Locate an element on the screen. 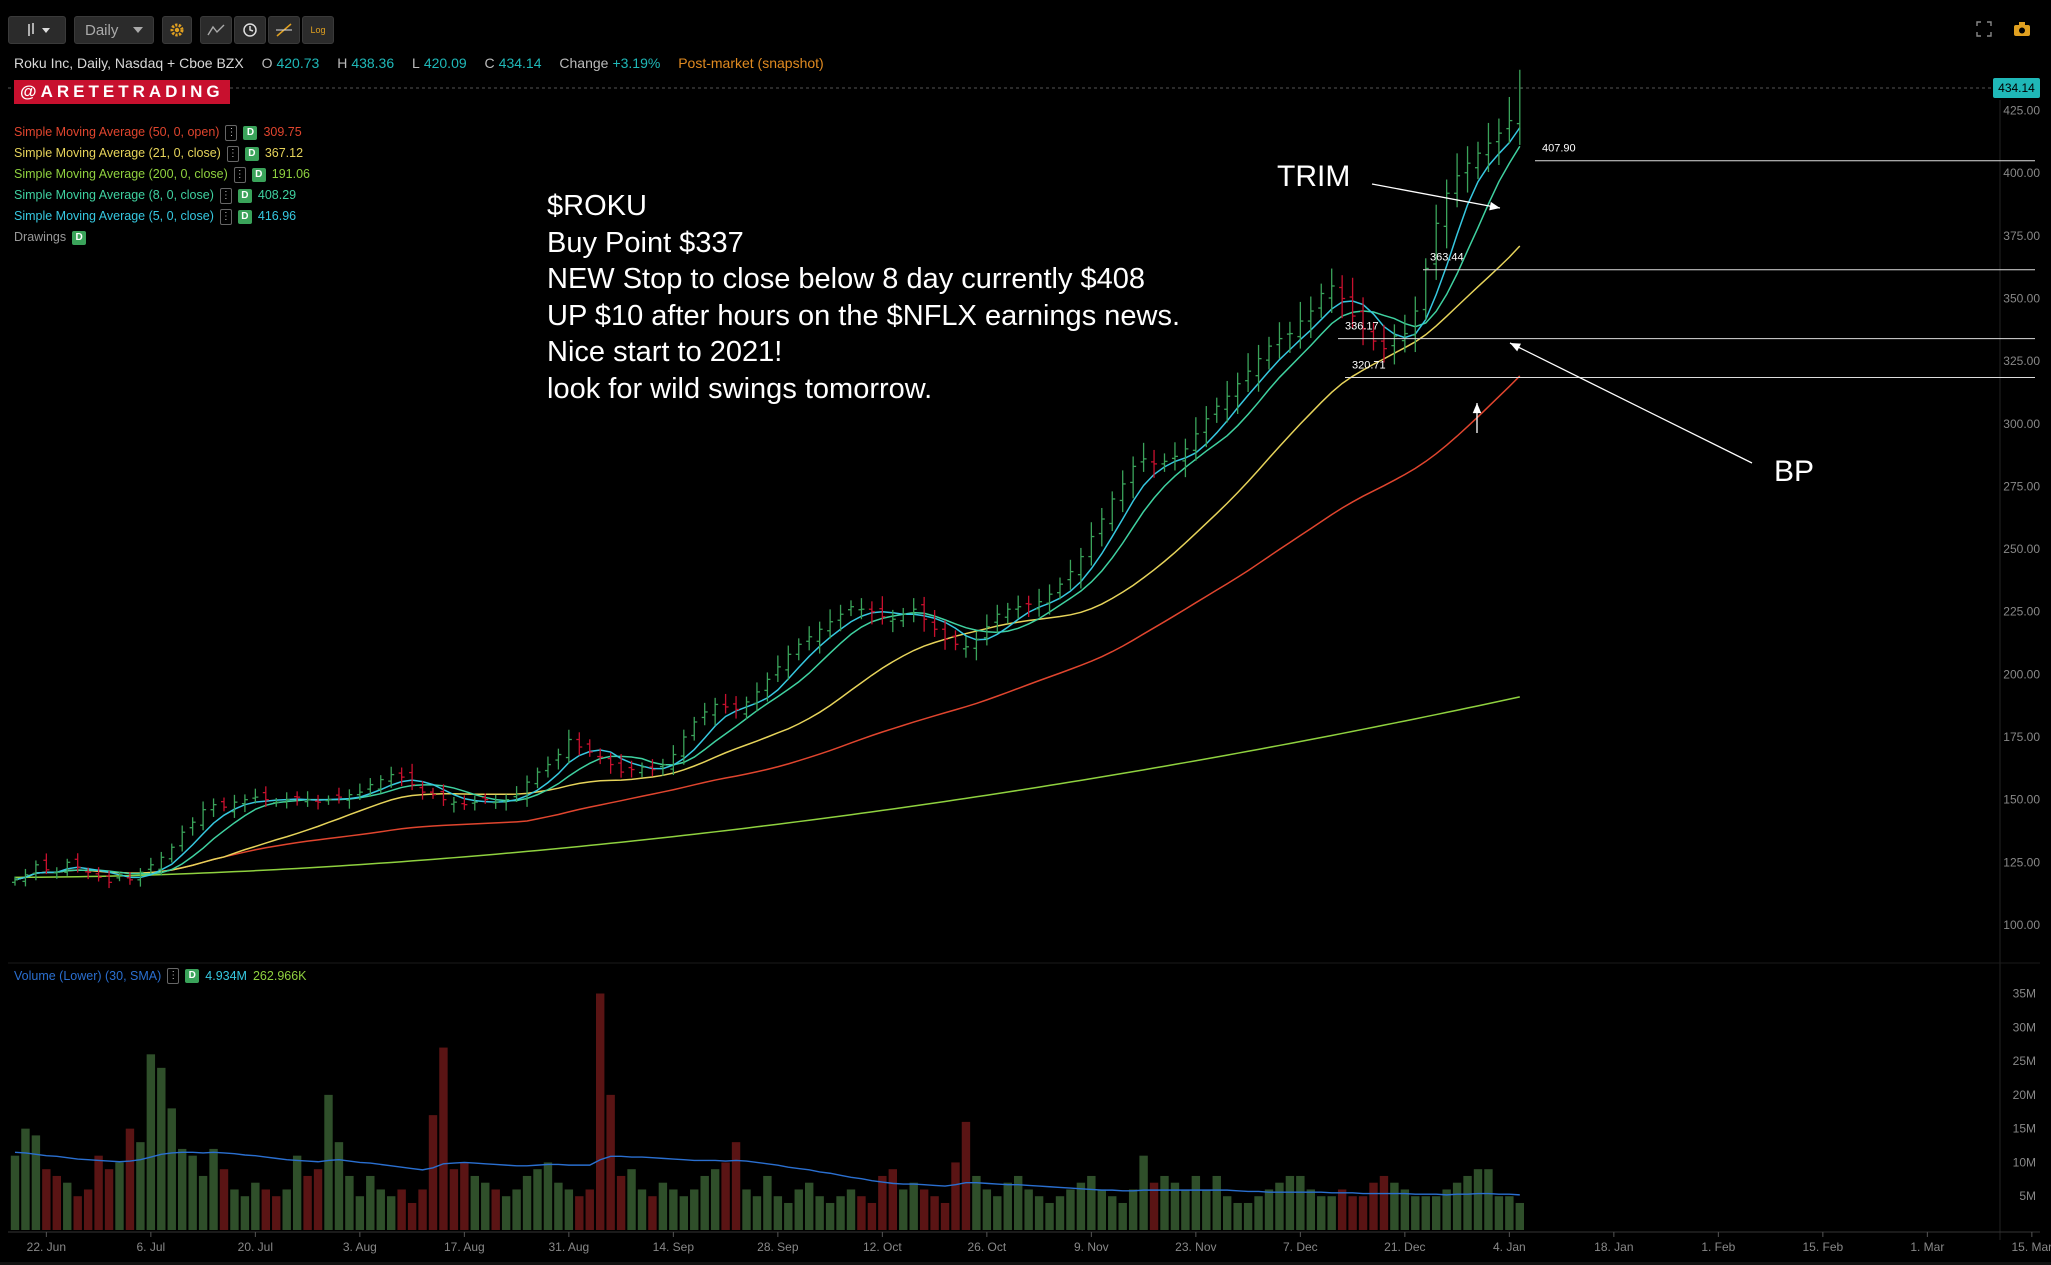 Image resolution: width=2051 pixels, height=1265 pixels. log-scale-button: Log is located at coordinates (318, 30).